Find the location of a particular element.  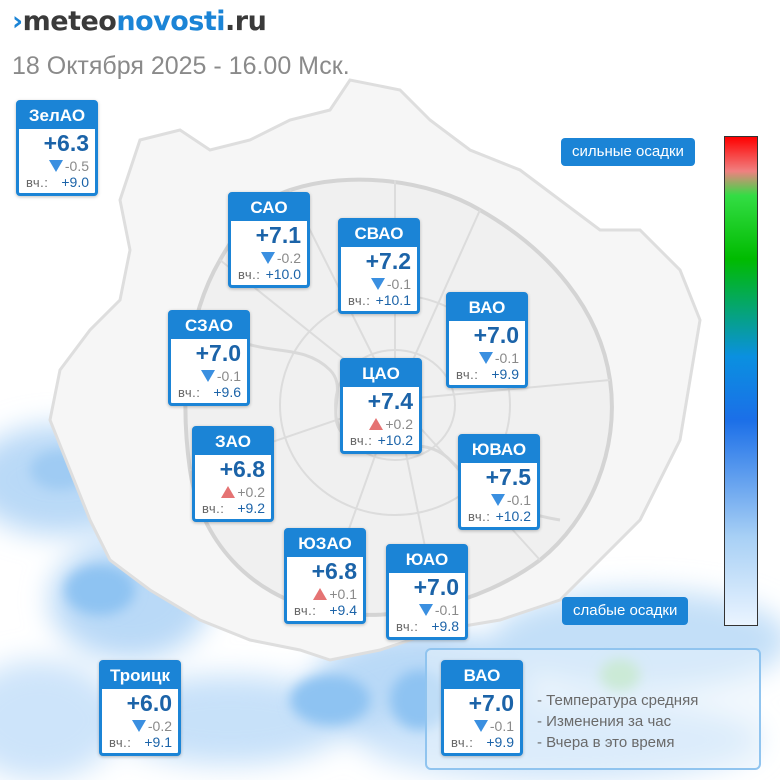

avg-temperature: +7.4 is located at coordinates (390, 401).